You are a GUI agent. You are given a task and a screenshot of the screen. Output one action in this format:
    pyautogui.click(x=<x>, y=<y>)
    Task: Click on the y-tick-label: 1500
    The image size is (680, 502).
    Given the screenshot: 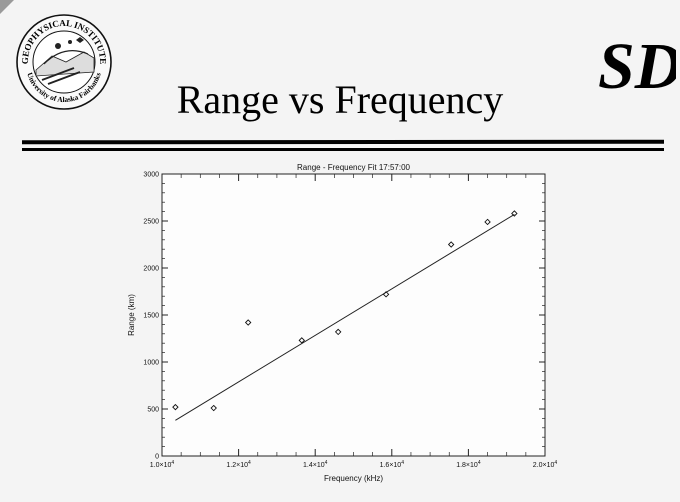 What is the action you would take?
    pyautogui.click(x=151, y=316)
    